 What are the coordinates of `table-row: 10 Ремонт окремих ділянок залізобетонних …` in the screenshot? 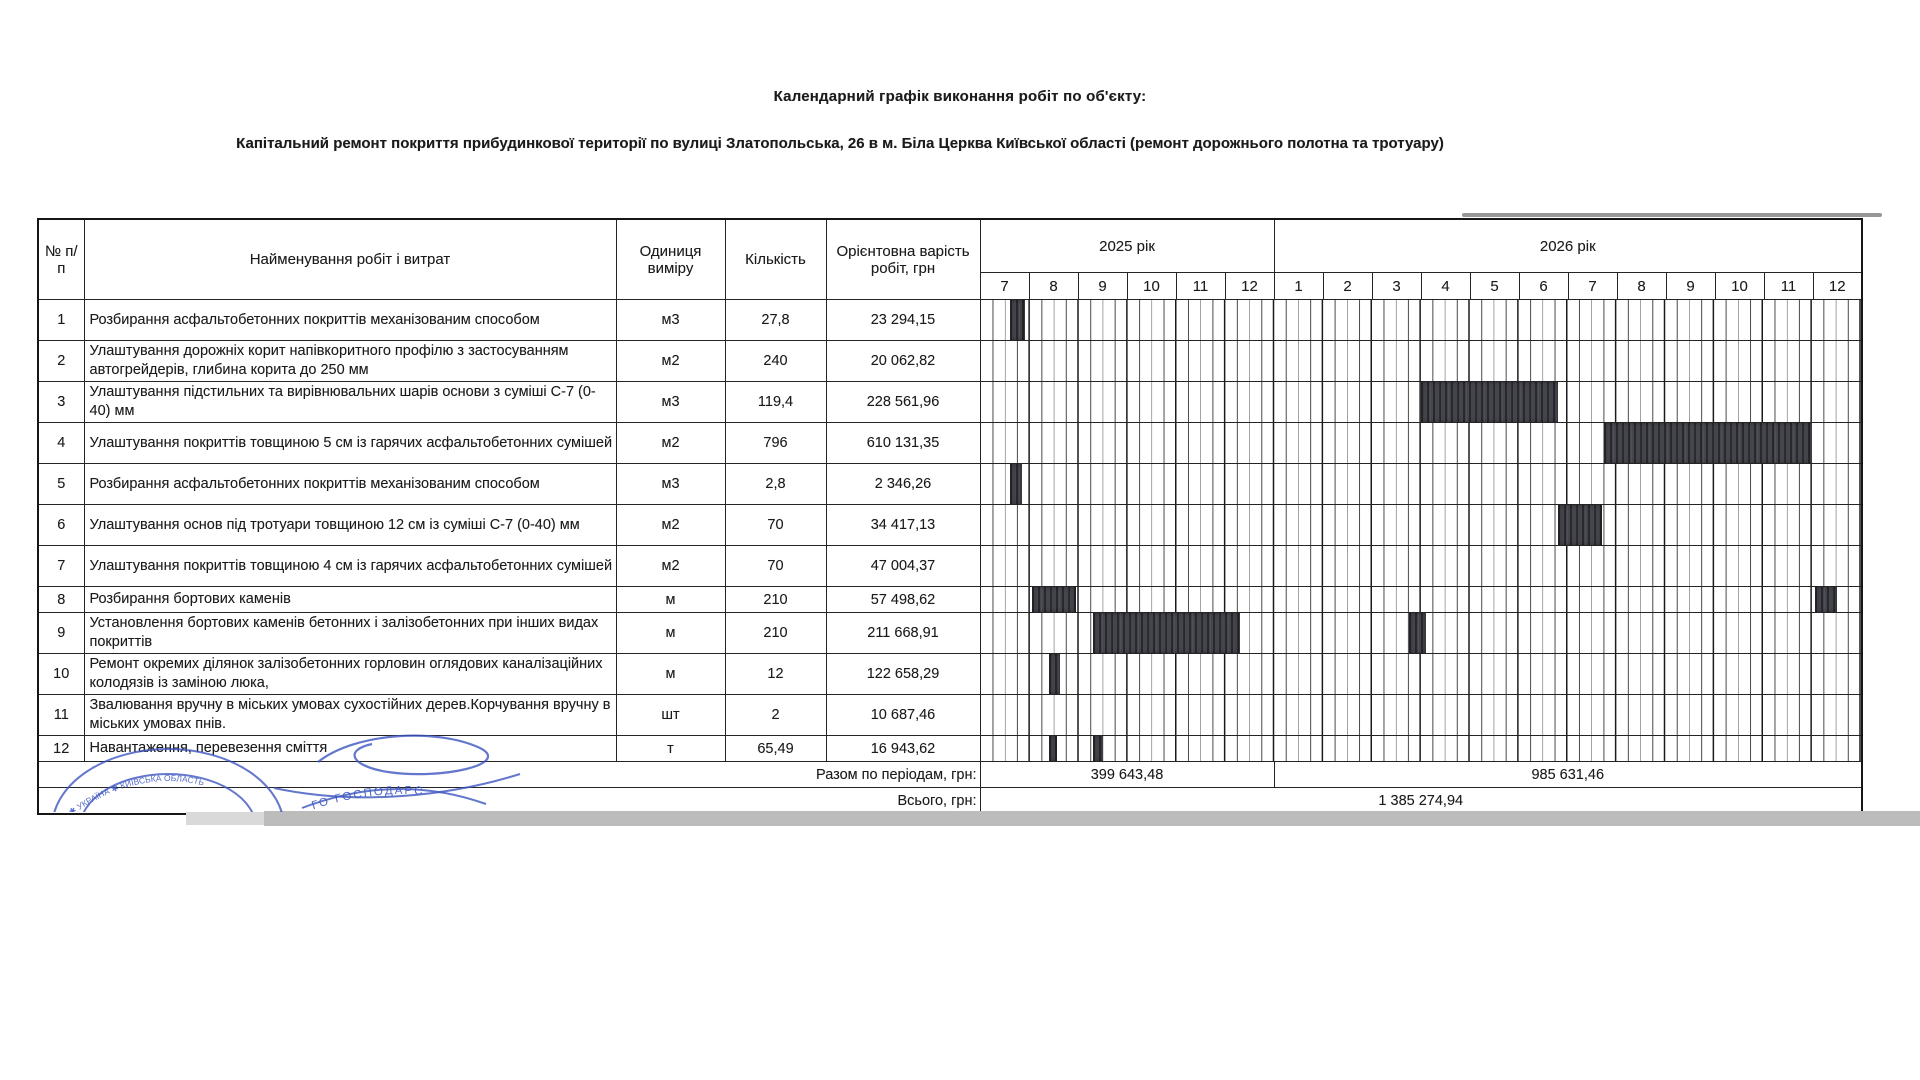 It's located at (950, 674).